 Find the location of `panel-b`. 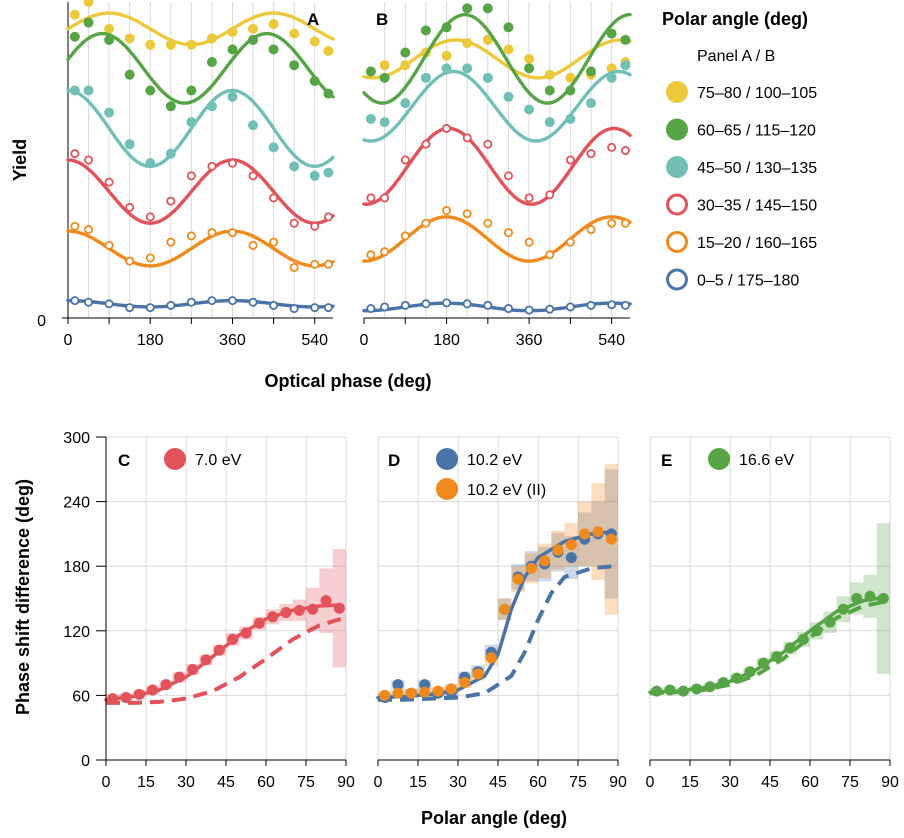

panel-b is located at coordinates (497, 163).